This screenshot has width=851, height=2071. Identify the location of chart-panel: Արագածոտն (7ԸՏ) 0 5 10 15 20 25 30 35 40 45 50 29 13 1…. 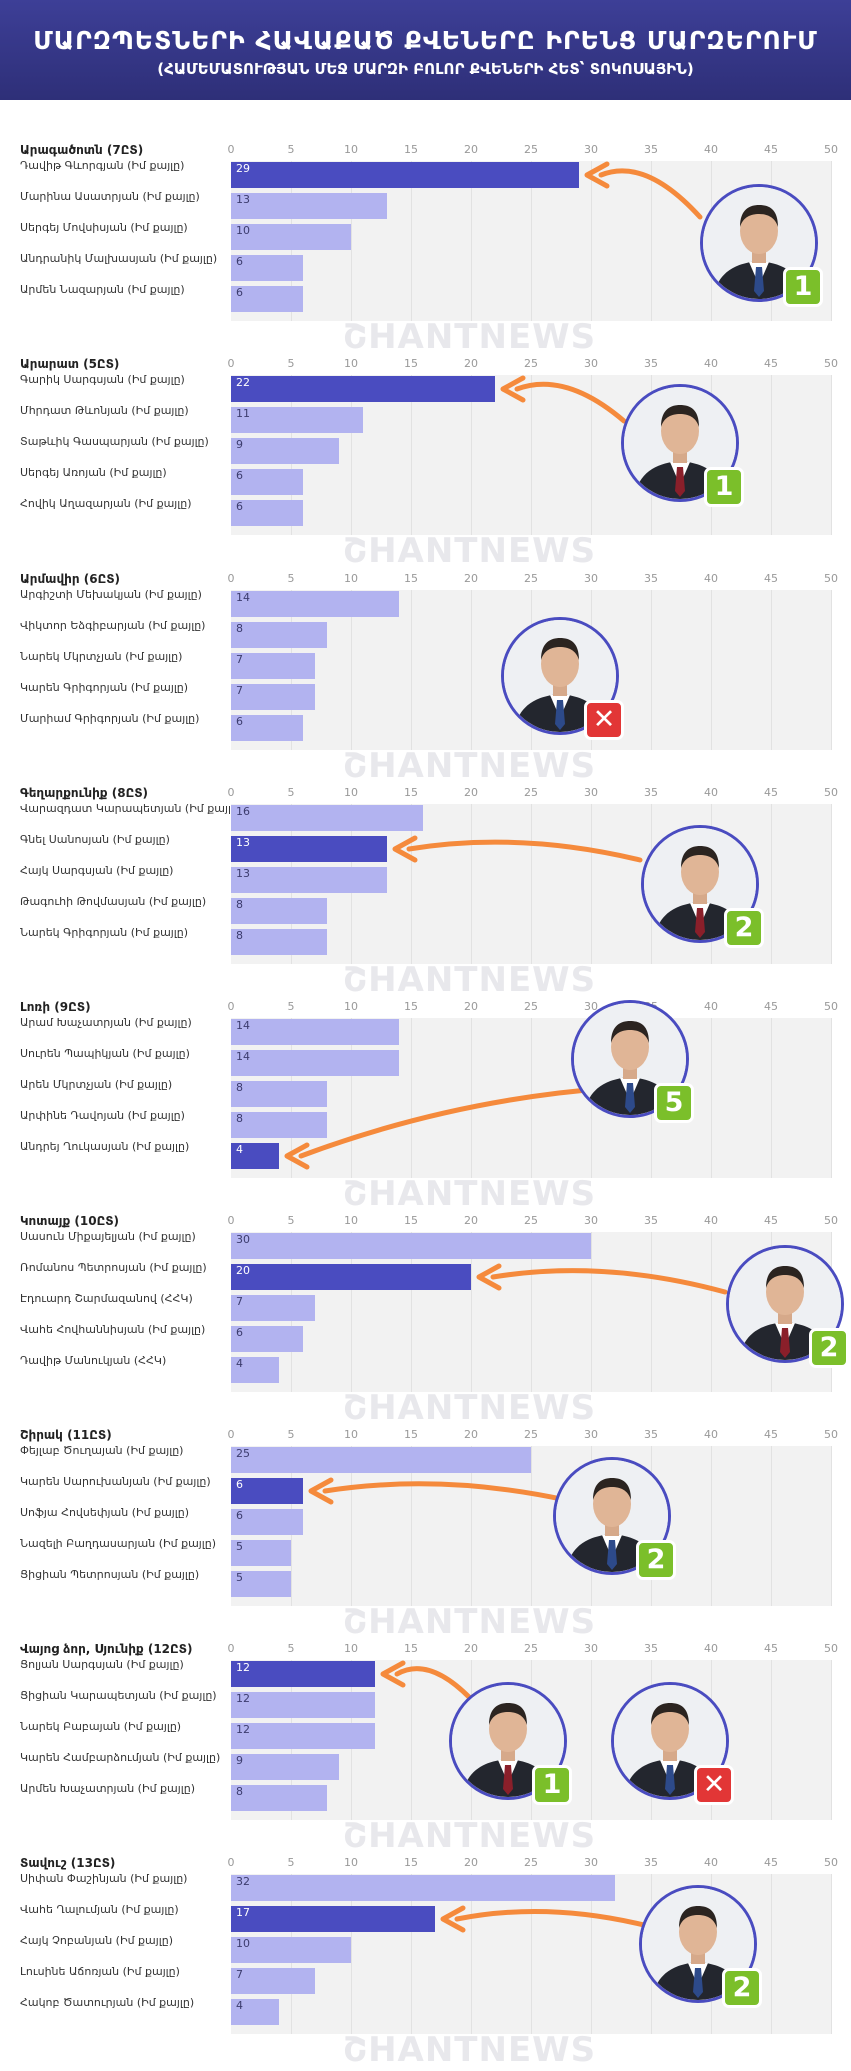
(425, 242).